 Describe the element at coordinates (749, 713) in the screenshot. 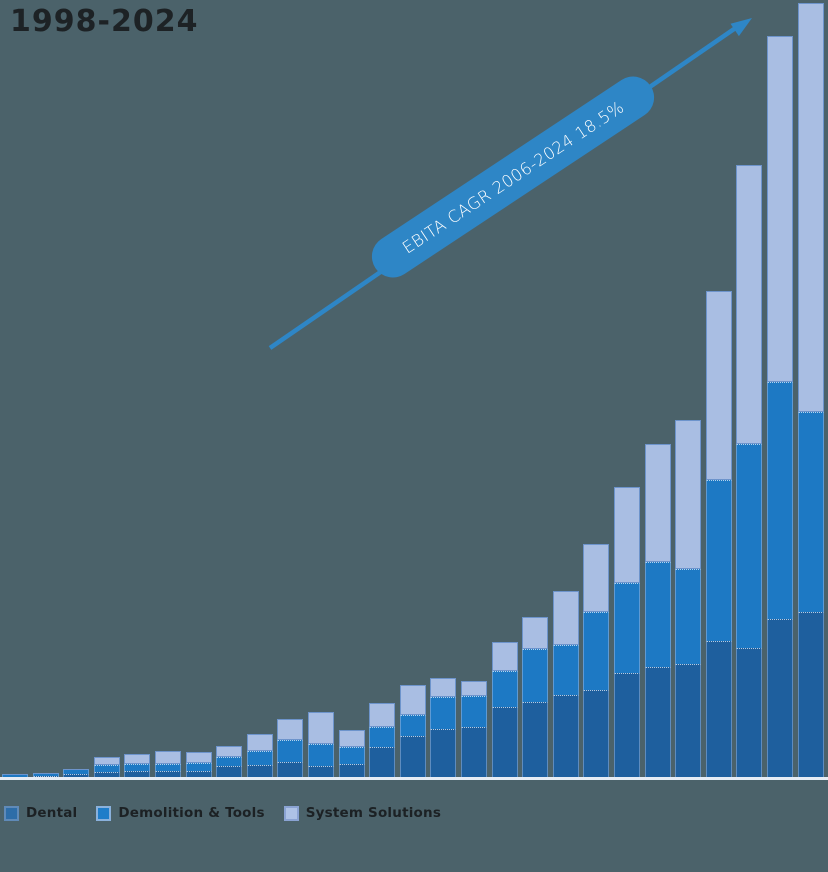

I see `bar-2022-segment-dental` at that location.